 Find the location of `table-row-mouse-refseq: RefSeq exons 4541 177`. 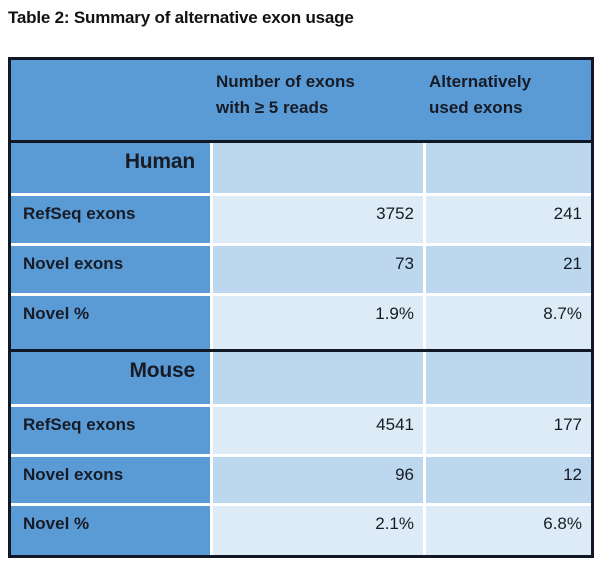

table-row-mouse-refseq: RefSeq exons 4541 177 is located at coordinates (301, 429).